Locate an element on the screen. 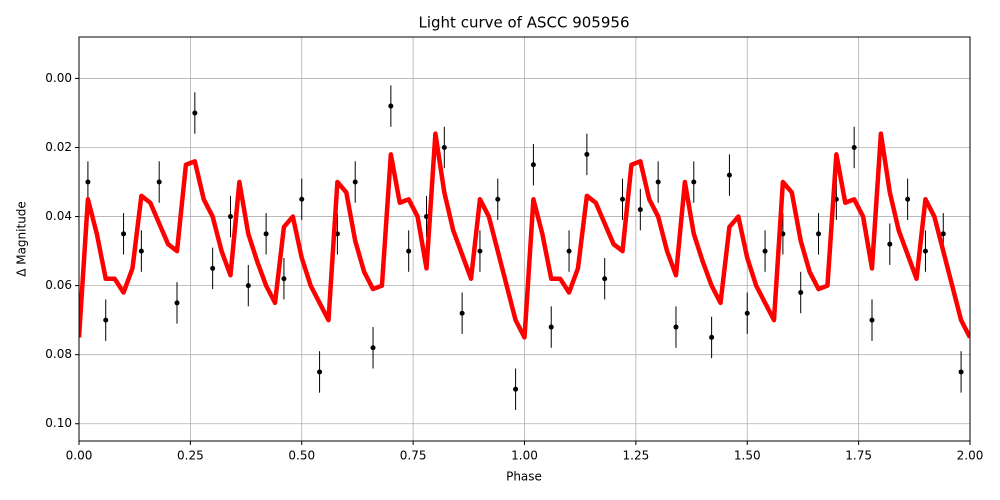 The image size is (1000, 500). y-tick-label: 0.02 is located at coordinates (58, 147).